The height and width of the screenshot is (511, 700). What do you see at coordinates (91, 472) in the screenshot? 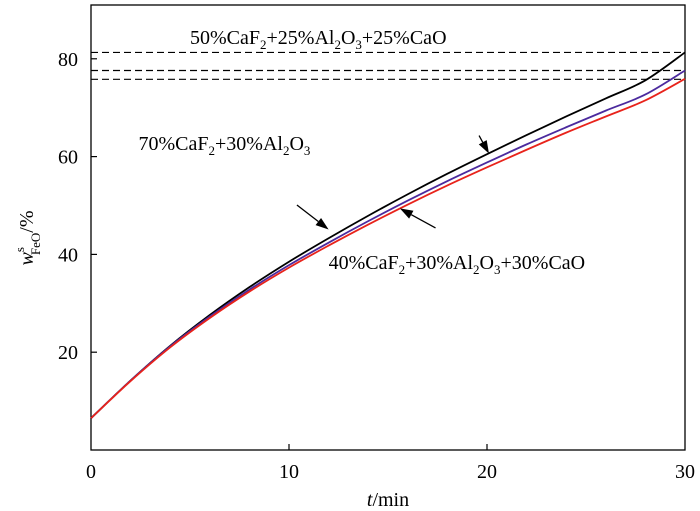
I see `x-tick-label: 0` at bounding box center [91, 472].